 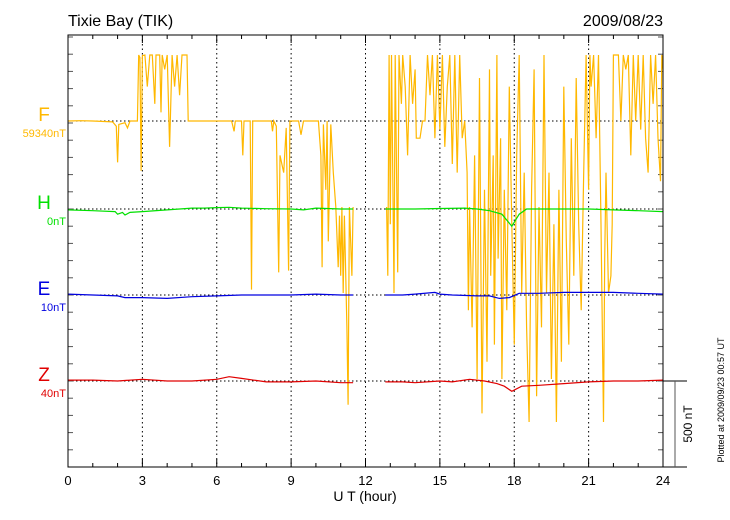 I want to click on x-tick-label: 3, so click(x=142, y=480).